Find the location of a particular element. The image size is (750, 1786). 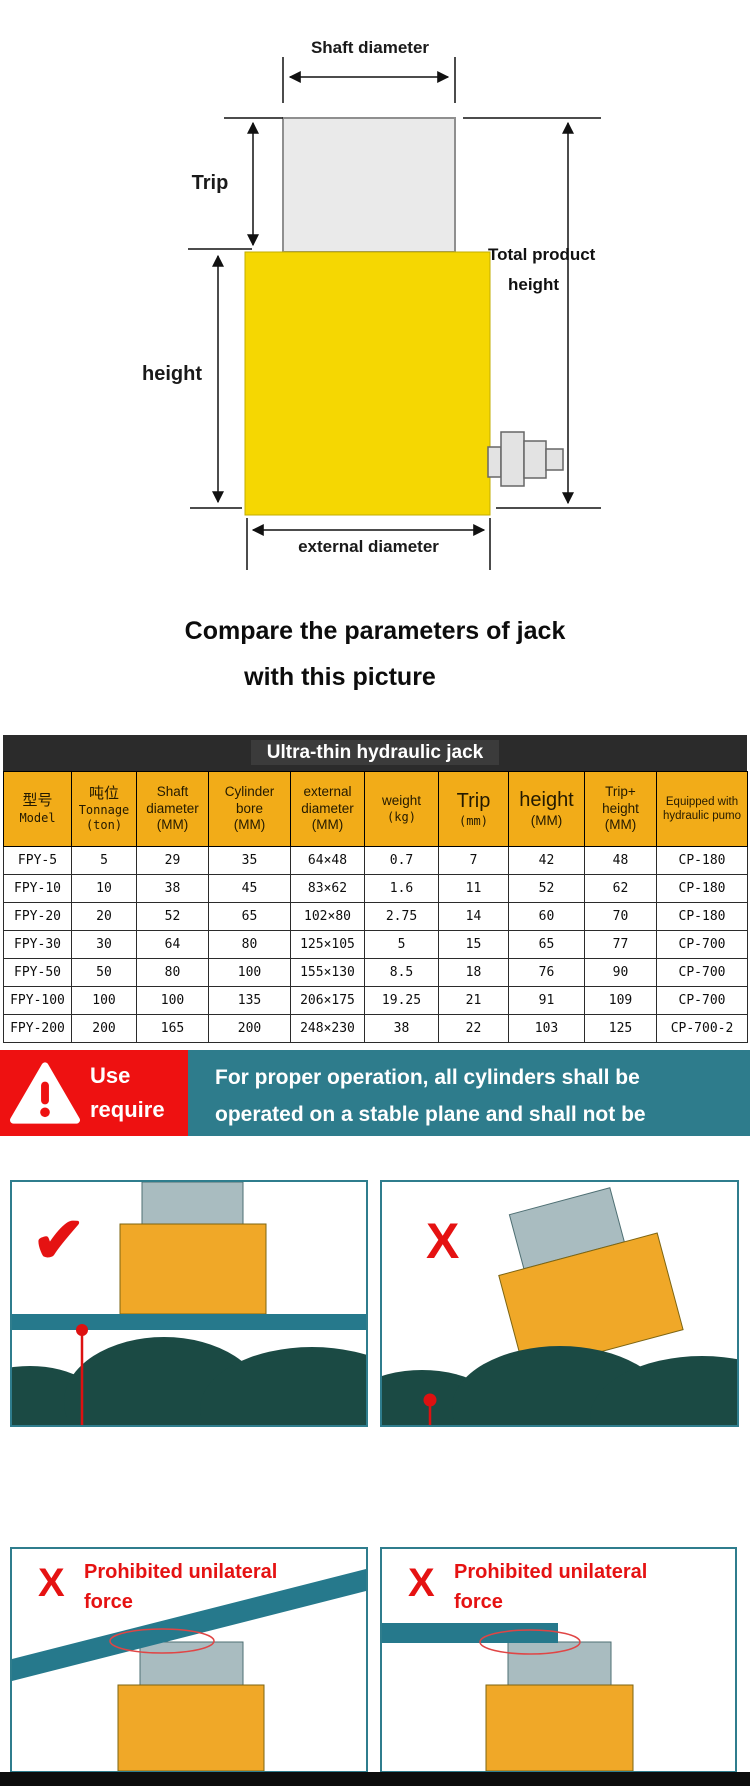

table-row: FPY-30 30 64 80 125×105 5 15 65 77 CP-700 is located at coordinates (375, 944).